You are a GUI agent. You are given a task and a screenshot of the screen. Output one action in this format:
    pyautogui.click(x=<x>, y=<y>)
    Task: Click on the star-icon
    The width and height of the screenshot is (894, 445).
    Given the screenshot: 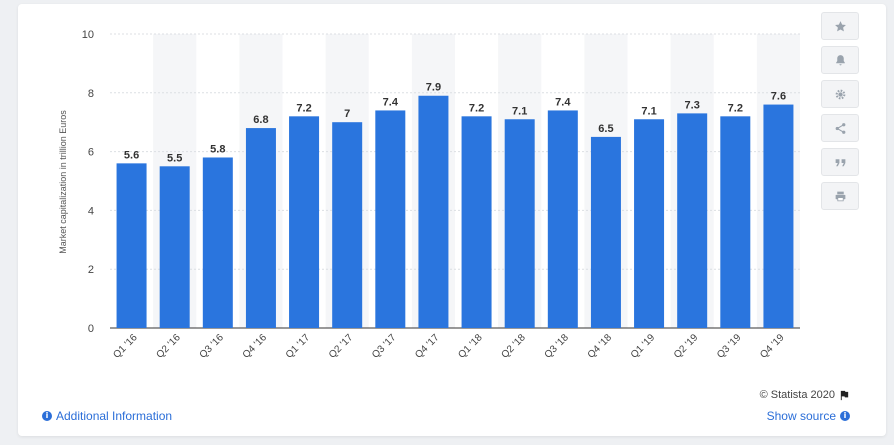 What is the action you would take?
    pyautogui.click(x=840, y=25)
    